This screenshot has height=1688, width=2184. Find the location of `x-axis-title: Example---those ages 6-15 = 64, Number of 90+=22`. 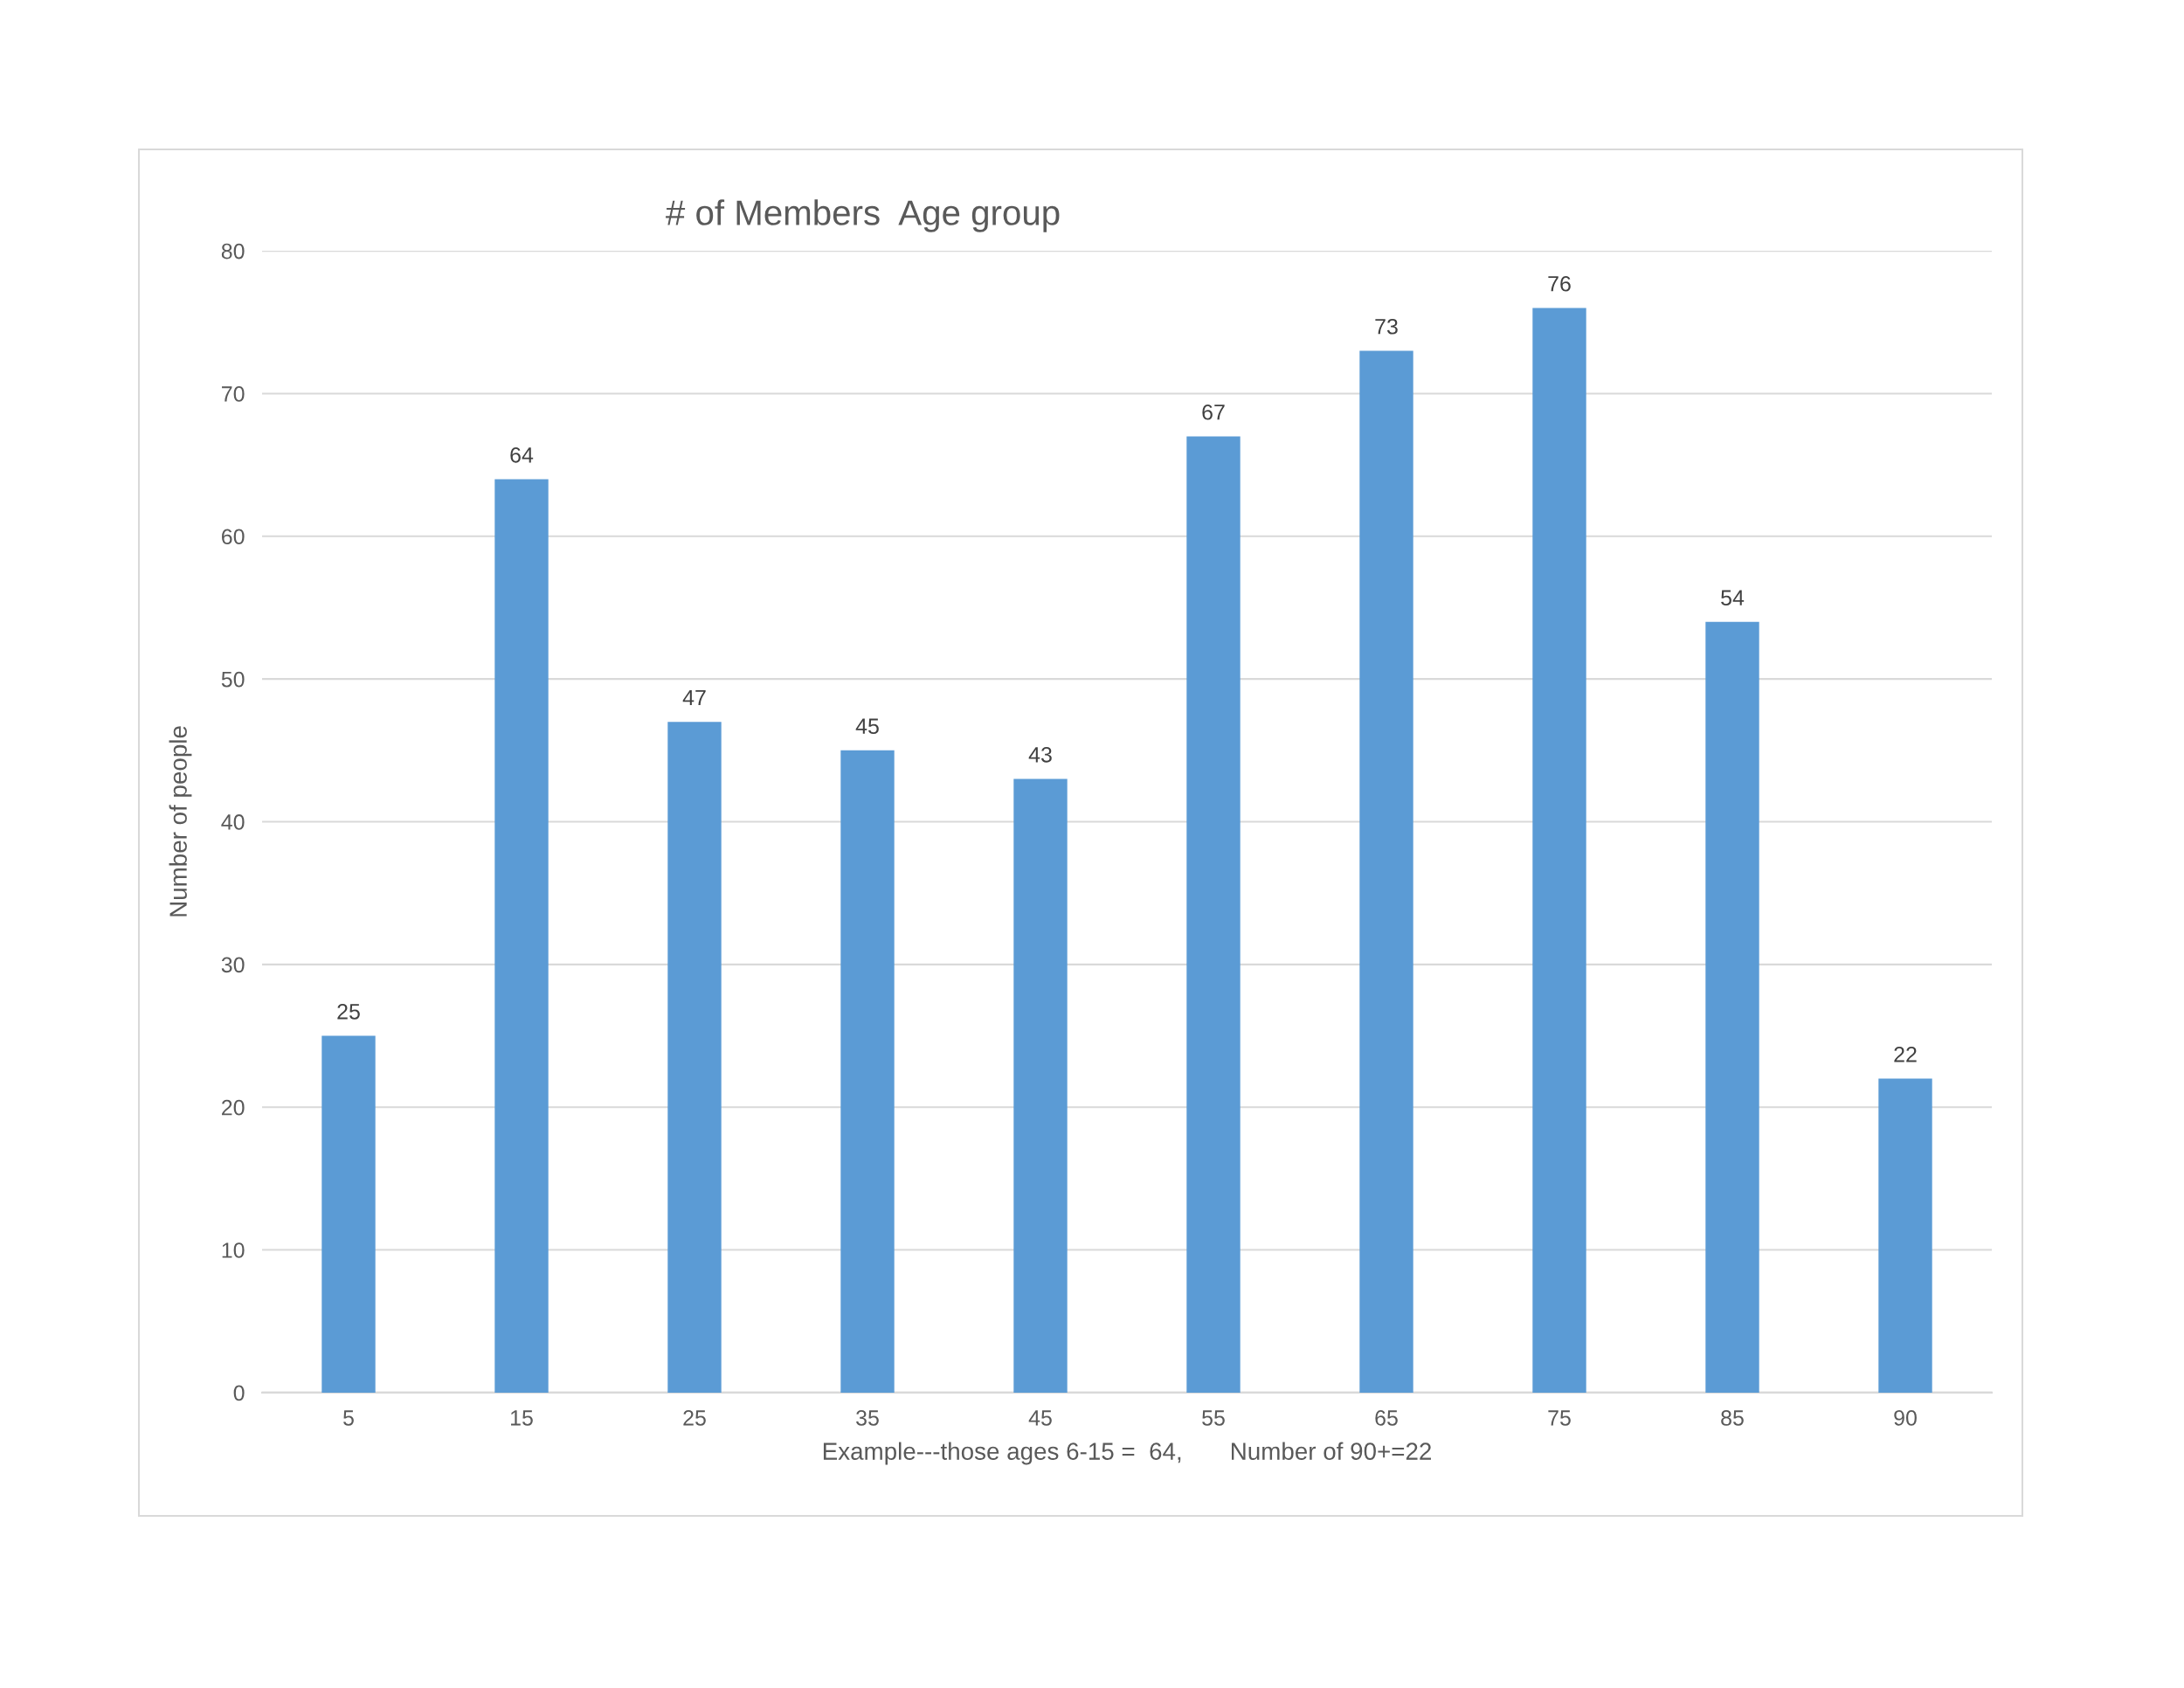

x-axis-title: Example---those ages 6-15 = 64, Number of 90+=22 is located at coordinates (1127, 1453).